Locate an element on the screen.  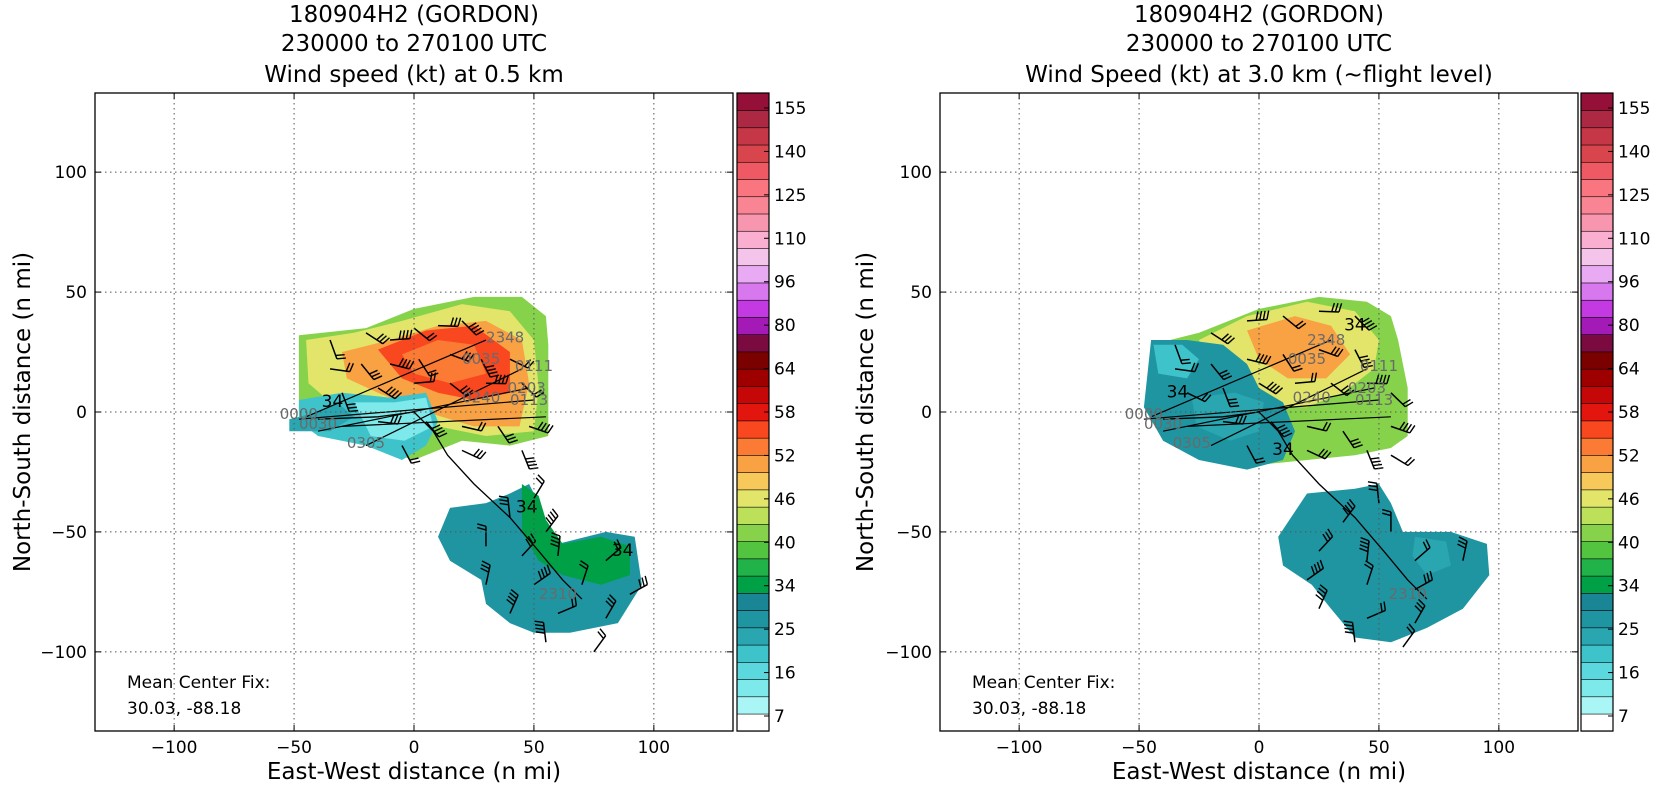
y-tick-label: 100 is located at coordinates (71, 173).